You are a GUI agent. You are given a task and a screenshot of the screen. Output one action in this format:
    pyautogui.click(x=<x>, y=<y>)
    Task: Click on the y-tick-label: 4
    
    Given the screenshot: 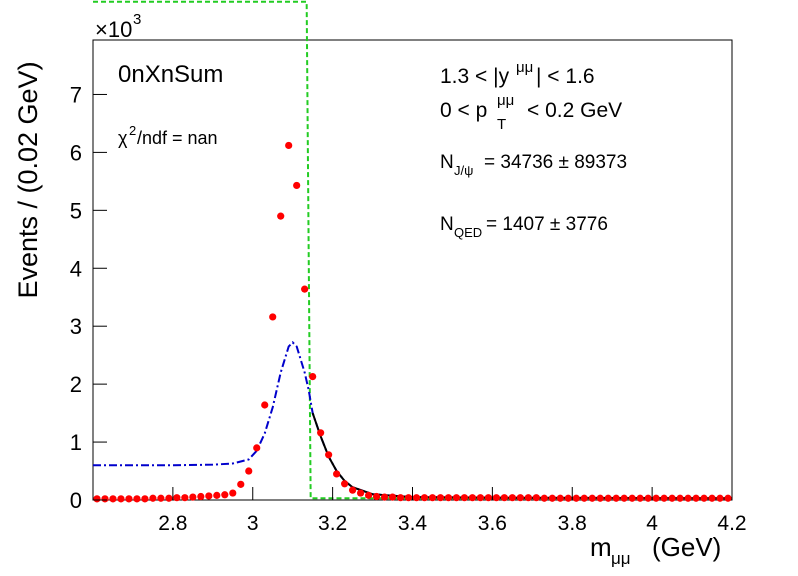 What is the action you would take?
    pyautogui.click(x=76, y=268)
    